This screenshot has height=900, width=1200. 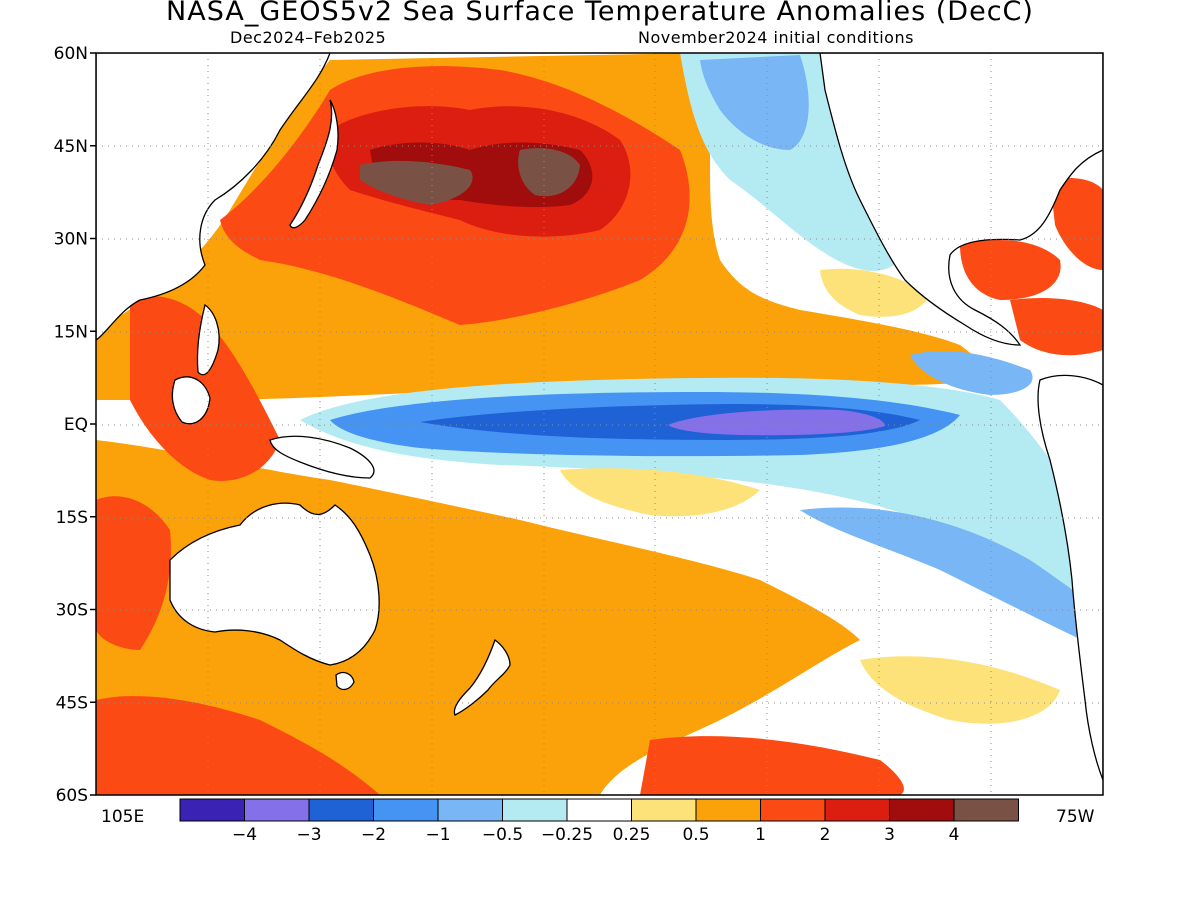 I want to click on colorbar-label: 3, so click(x=889, y=835).